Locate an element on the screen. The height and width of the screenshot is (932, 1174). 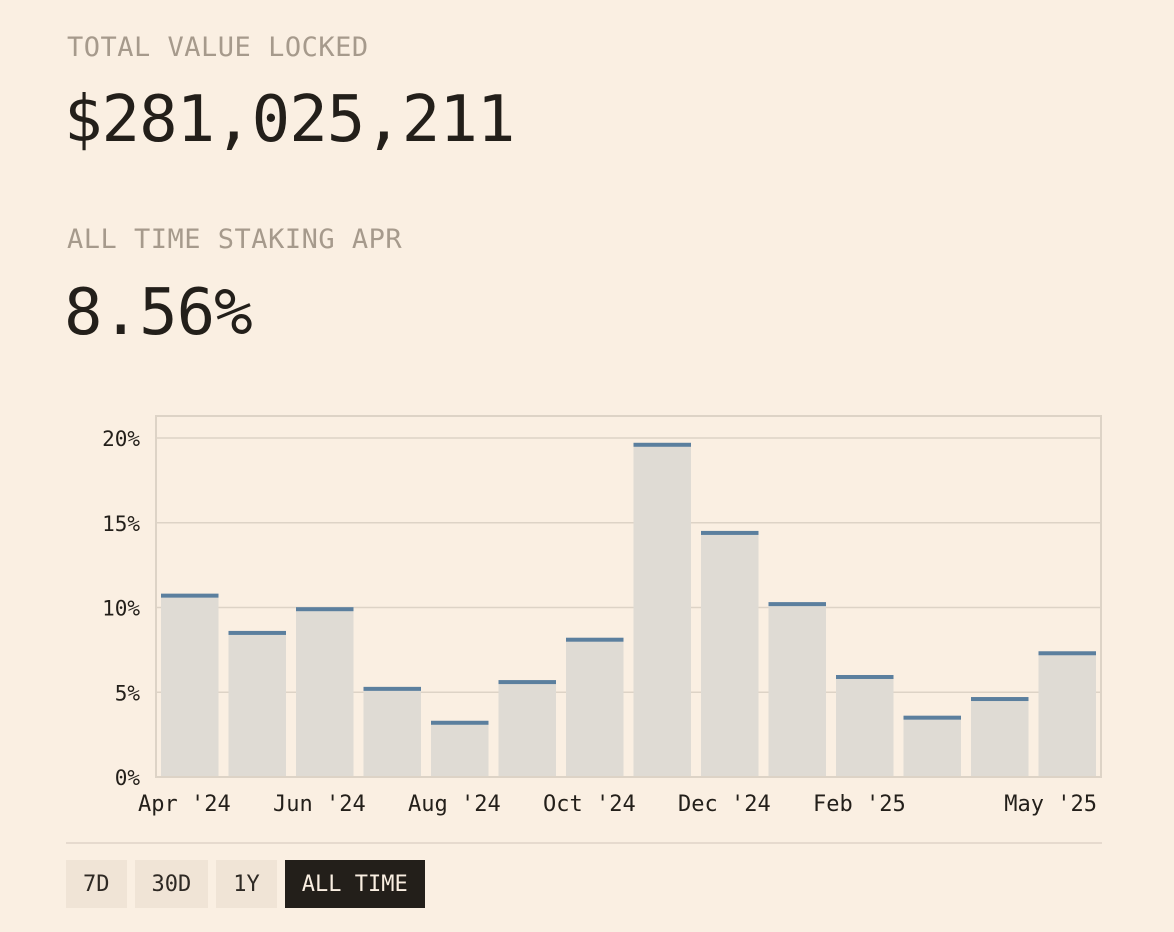
y-tick-label: 5% is located at coordinates (128, 693).